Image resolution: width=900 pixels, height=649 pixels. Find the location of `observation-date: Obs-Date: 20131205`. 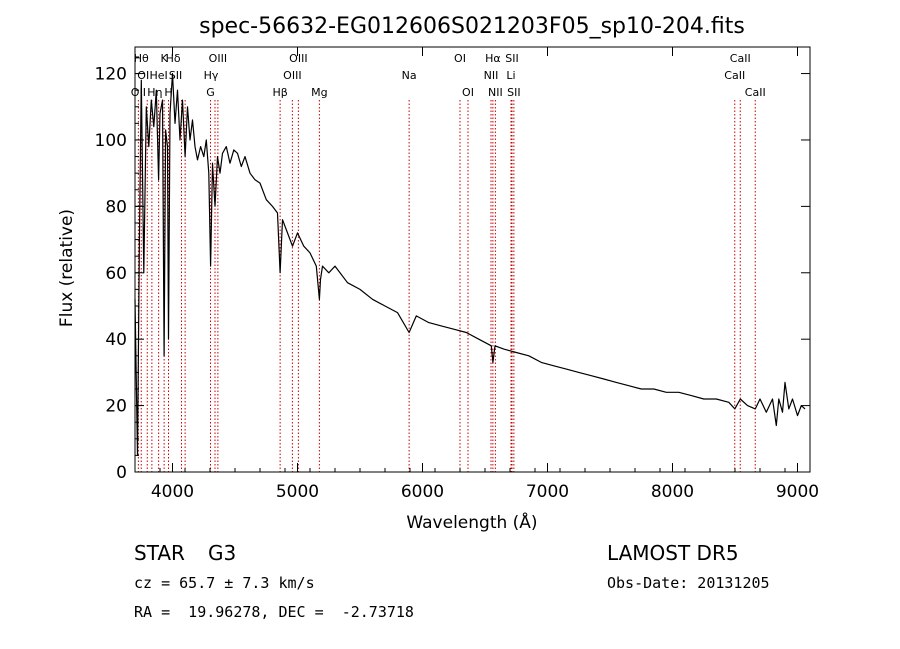

observation-date: Obs-Date: 20131205 is located at coordinates (688, 583).